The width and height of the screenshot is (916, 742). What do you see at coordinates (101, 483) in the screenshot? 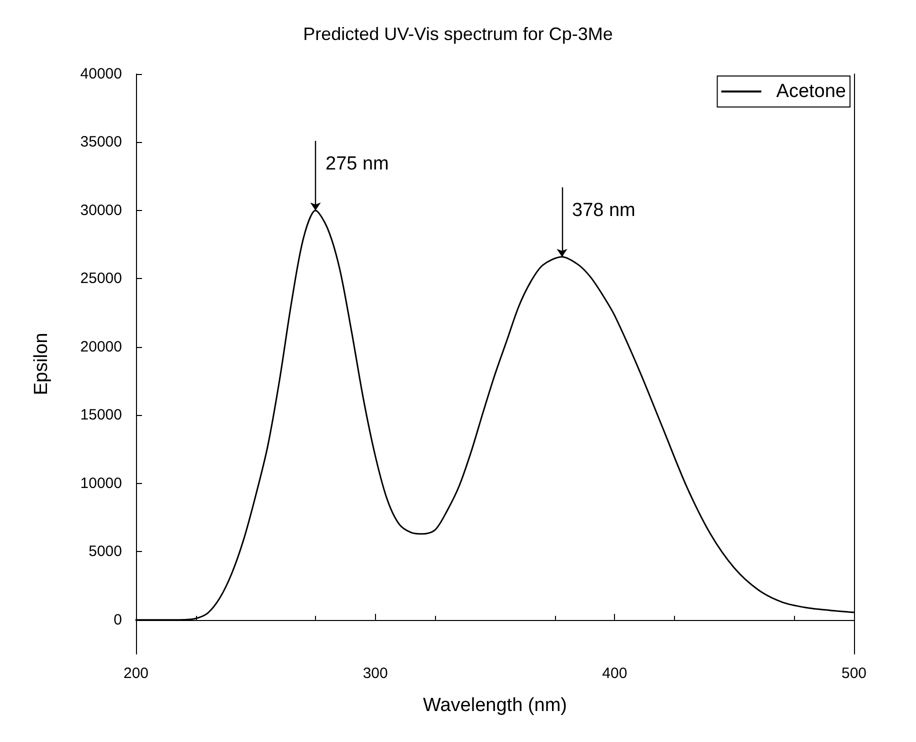
I see `y-tick-label: 10000` at bounding box center [101, 483].